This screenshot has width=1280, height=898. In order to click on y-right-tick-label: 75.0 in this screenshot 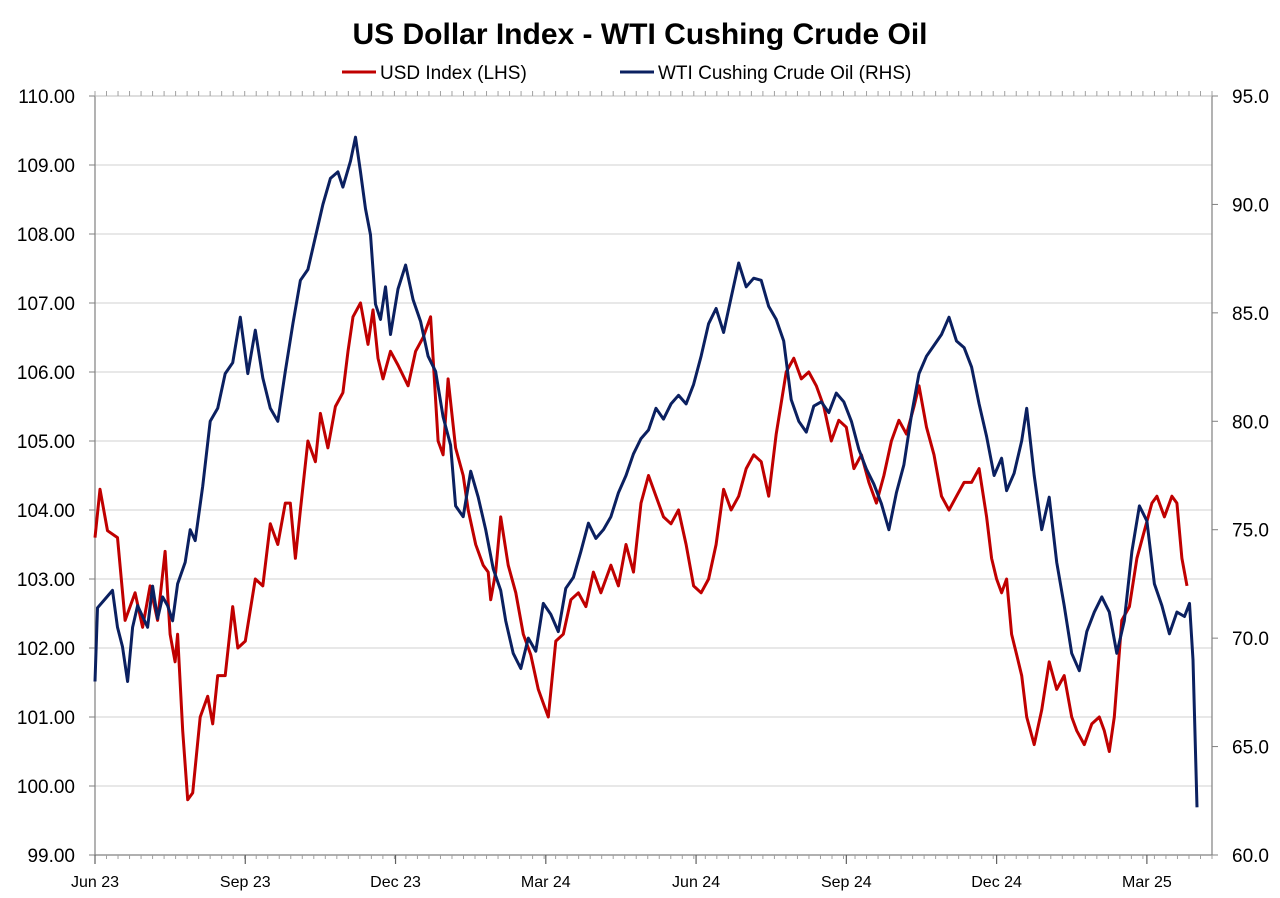, I will do `click(1250, 531)`.